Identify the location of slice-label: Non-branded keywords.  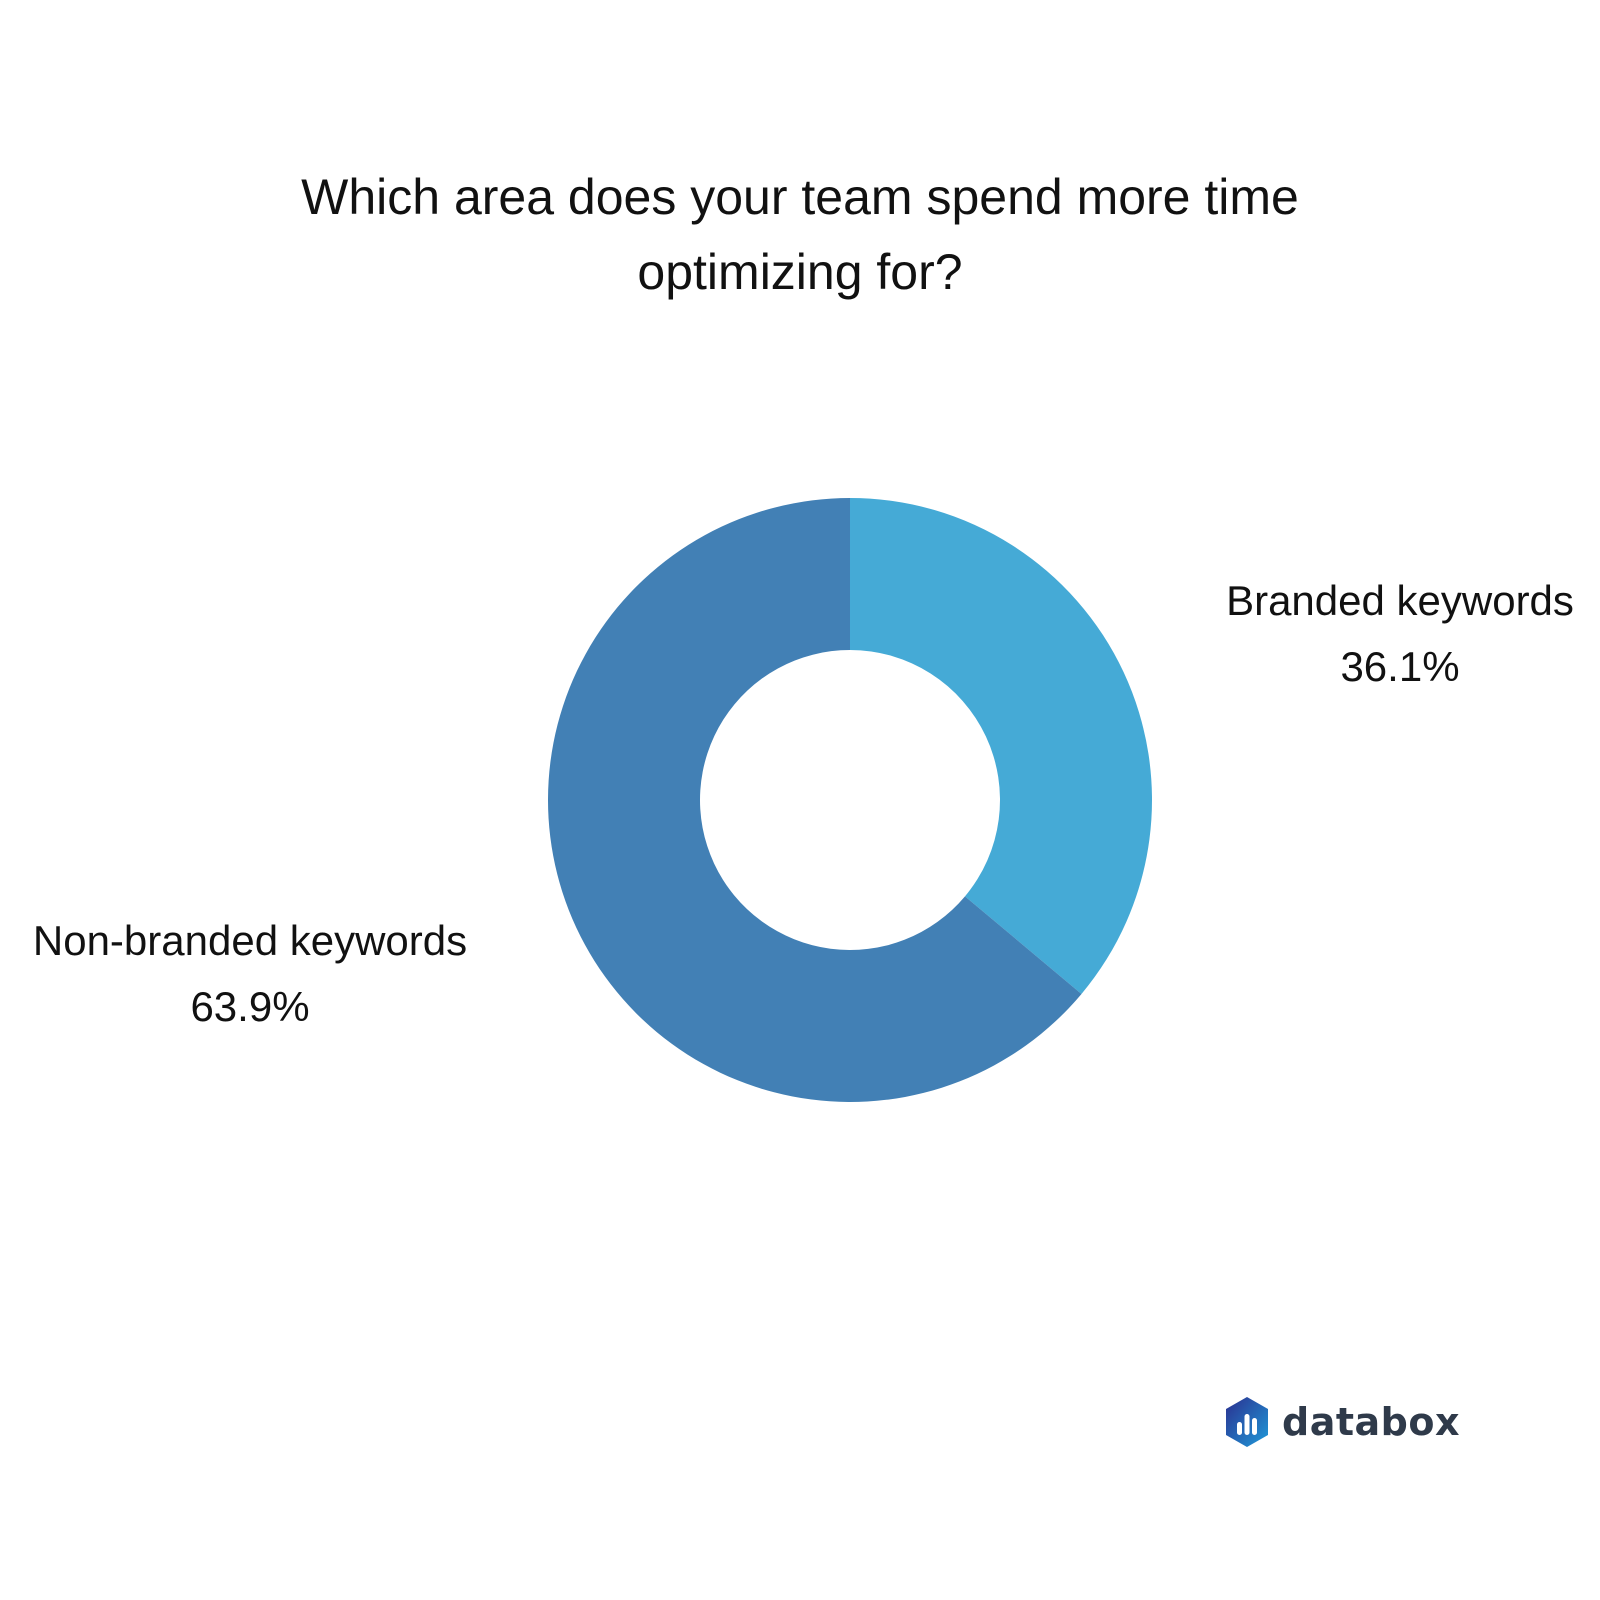
(250, 940).